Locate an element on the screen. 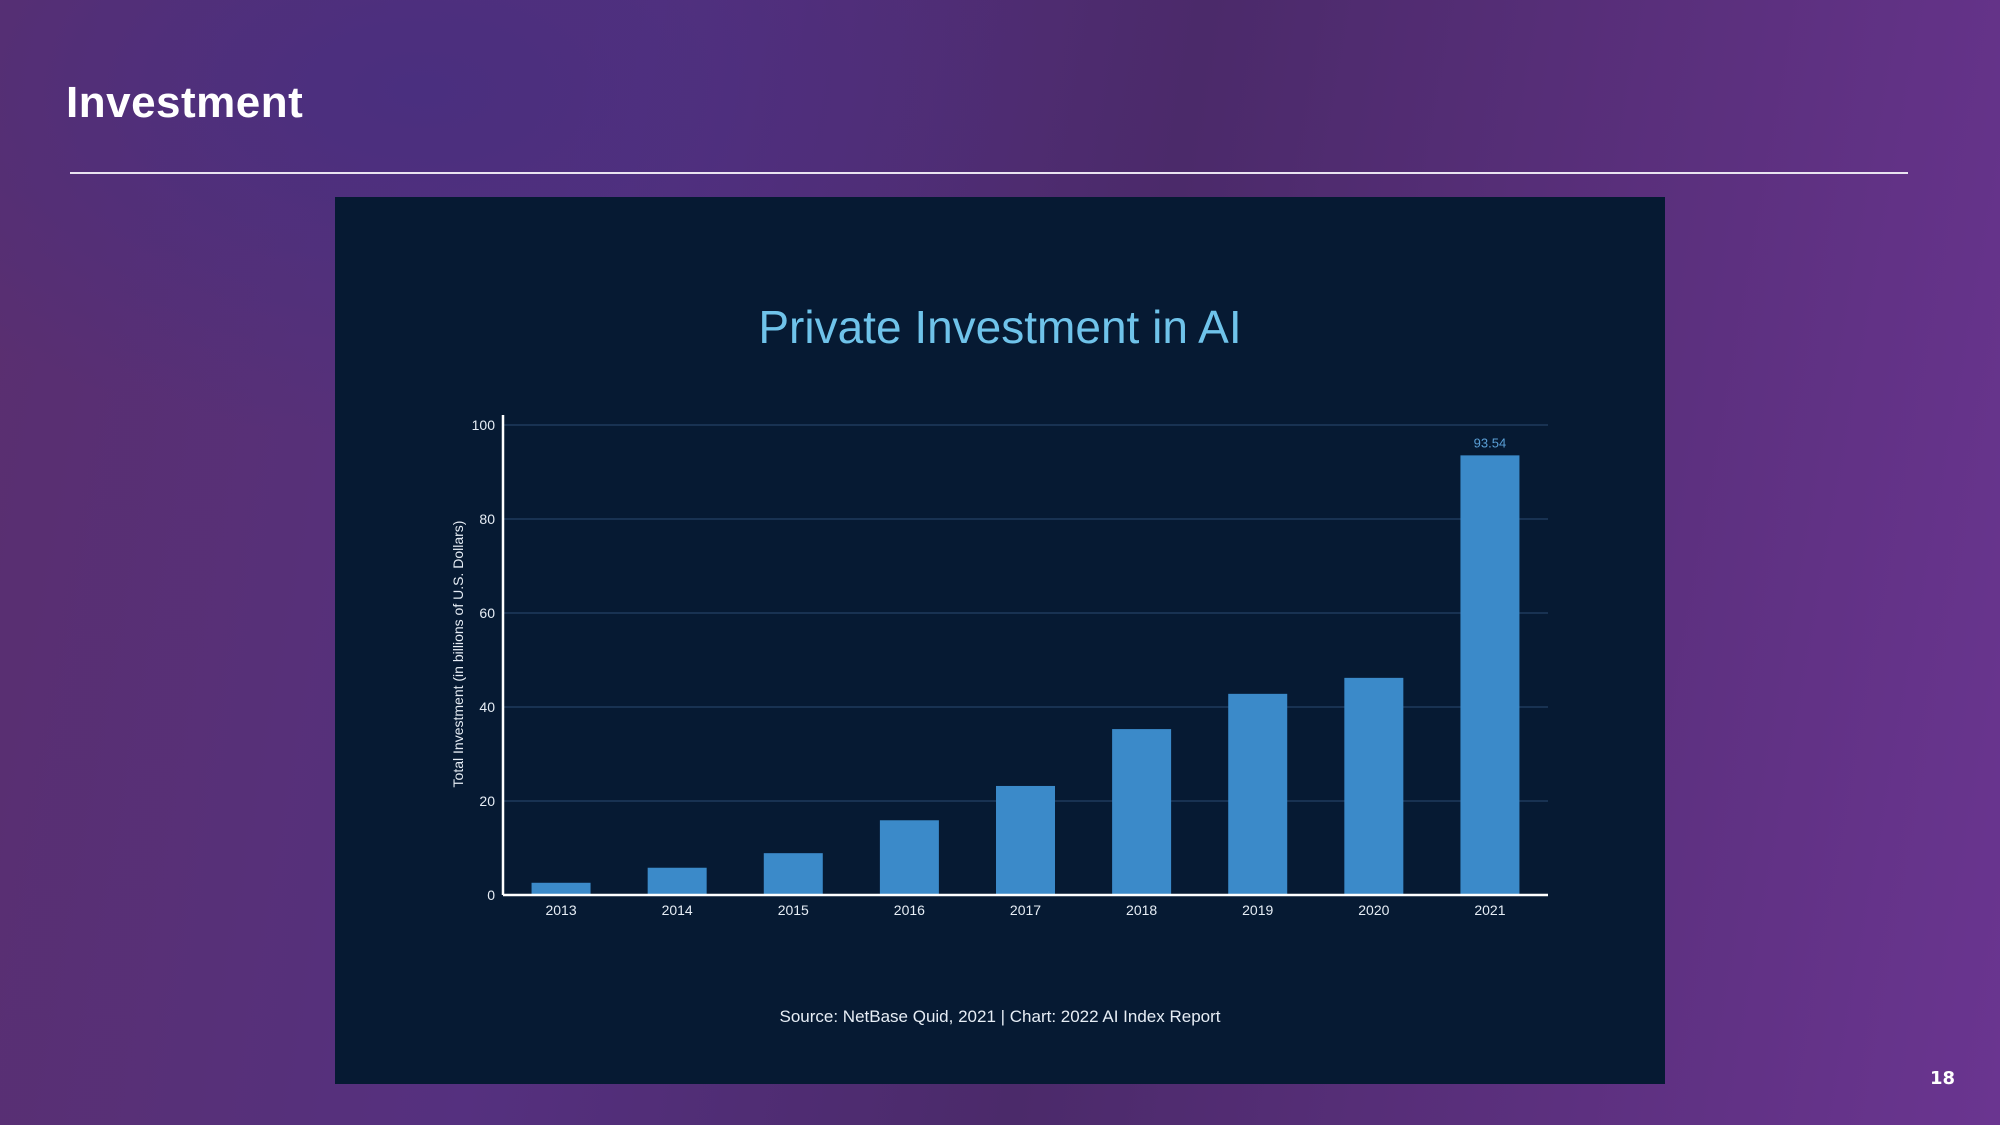  x-tick-label: 2016 is located at coordinates (909, 910).